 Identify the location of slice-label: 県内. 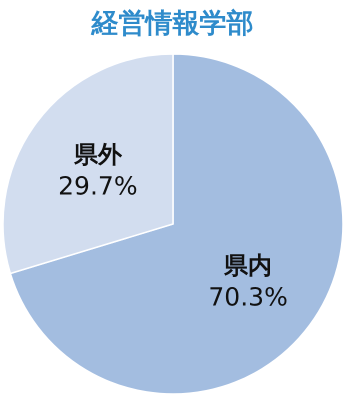
(247, 266).